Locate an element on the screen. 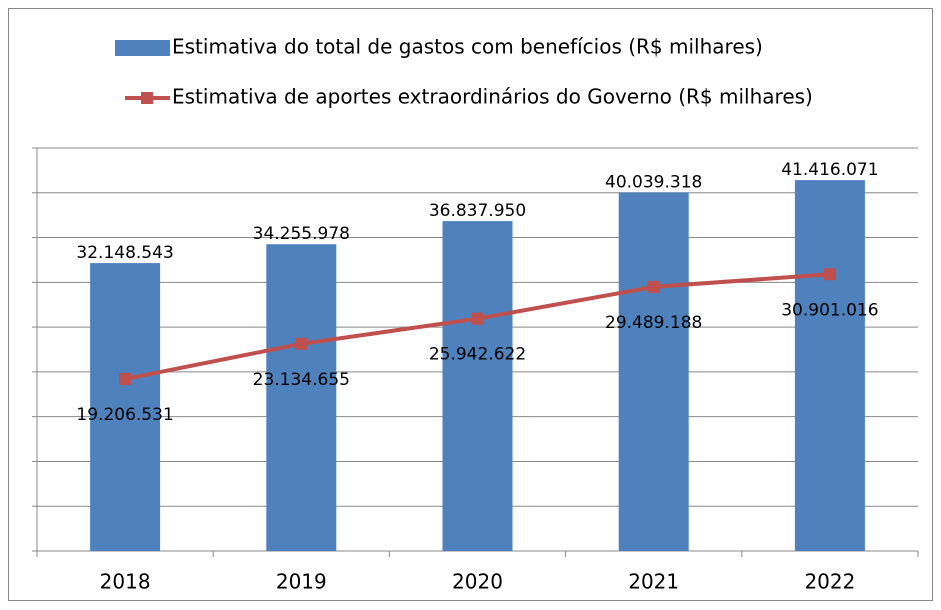 The image size is (941, 610). line-value-label: 30.901.016 is located at coordinates (829, 310).